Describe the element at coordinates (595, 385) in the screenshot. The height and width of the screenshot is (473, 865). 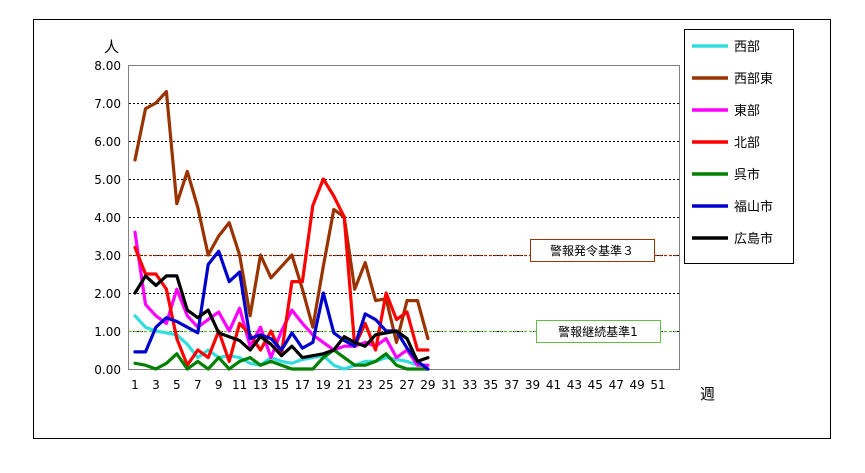
I see `x-tick-label: 45` at that location.